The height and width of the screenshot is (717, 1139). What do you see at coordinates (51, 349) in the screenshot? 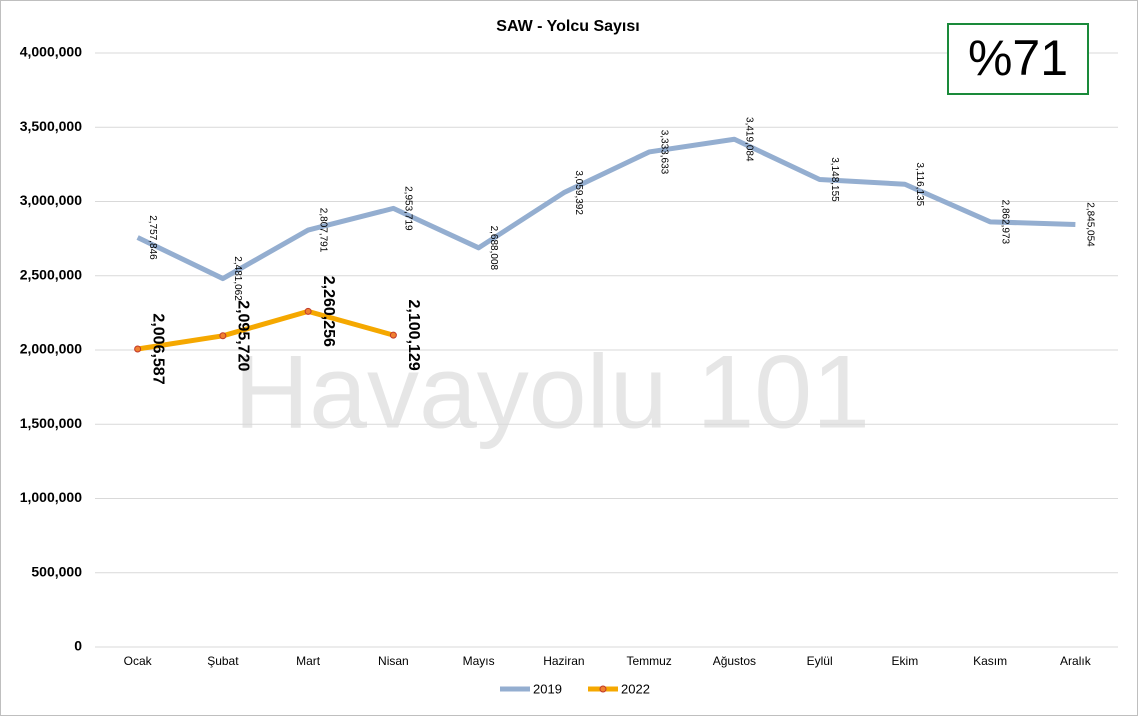
I see `y-tick-label: 2,000,000` at bounding box center [51, 349].